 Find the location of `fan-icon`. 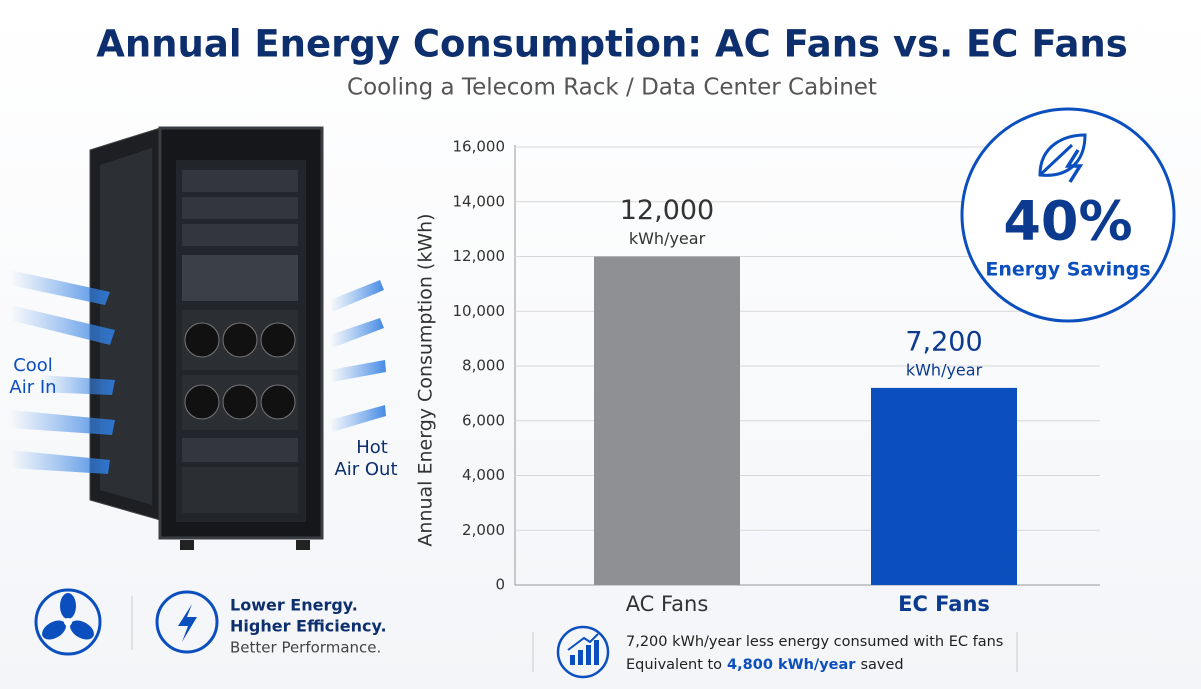

fan-icon is located at coordinates (68, 622).